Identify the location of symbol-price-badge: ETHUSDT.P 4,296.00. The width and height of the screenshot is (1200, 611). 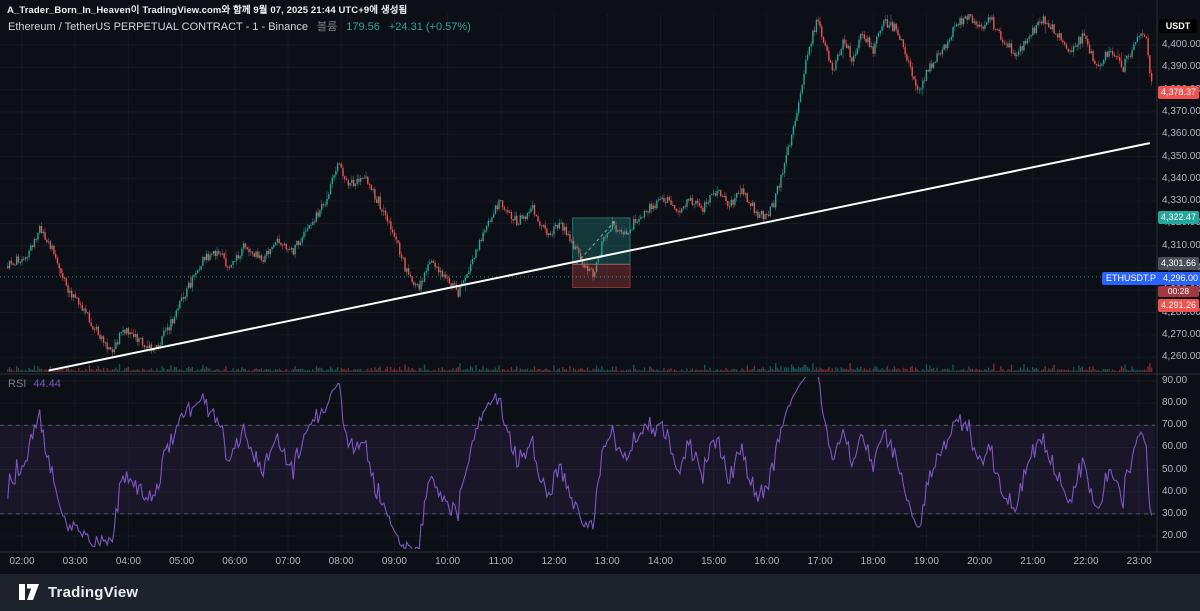
(1151, 279).